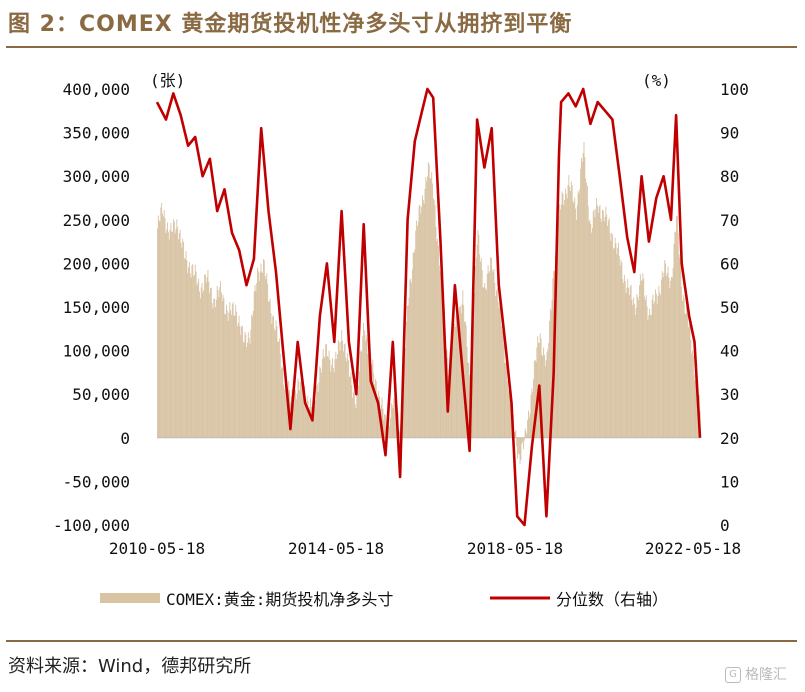 Image resolution: width=805 pixels, height=692 pixels. I want to click on left-axis-unit: (张), so click(167, 80).